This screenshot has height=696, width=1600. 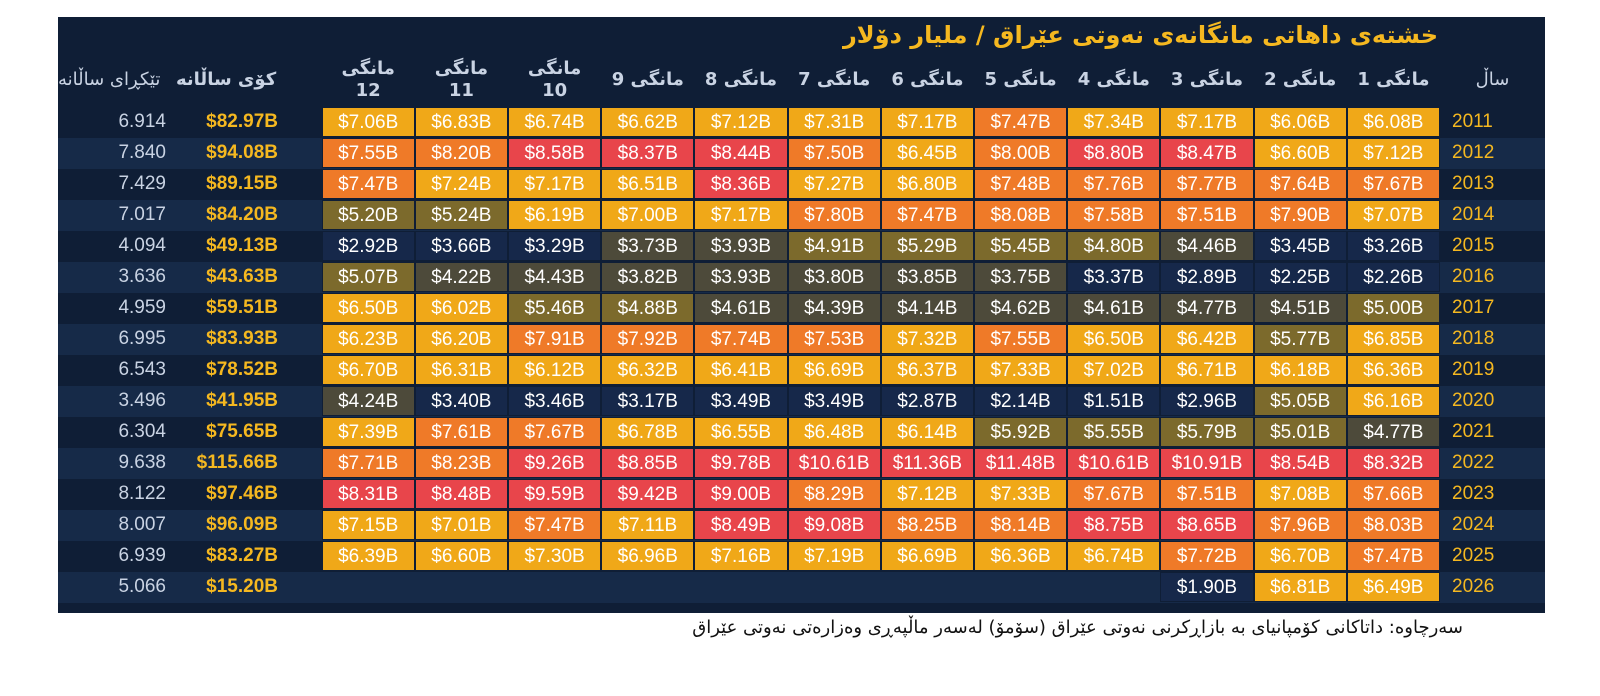 What do you see at coordinates (1114, 339) in the screenshot?
I see `month-value-cell: $6.50B` at bounding box center [1114, 339].